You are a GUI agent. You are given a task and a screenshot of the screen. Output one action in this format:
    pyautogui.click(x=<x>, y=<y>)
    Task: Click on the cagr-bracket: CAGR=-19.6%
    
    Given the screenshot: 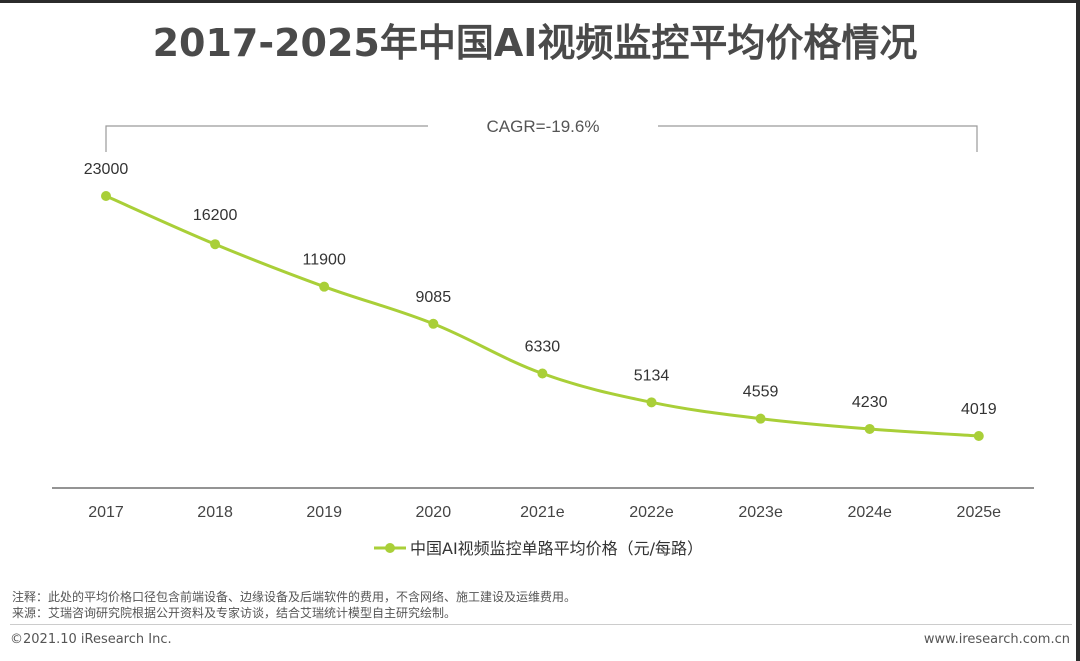 What is the action you would take?
    pyautogui.click(x=541, y=134)
    